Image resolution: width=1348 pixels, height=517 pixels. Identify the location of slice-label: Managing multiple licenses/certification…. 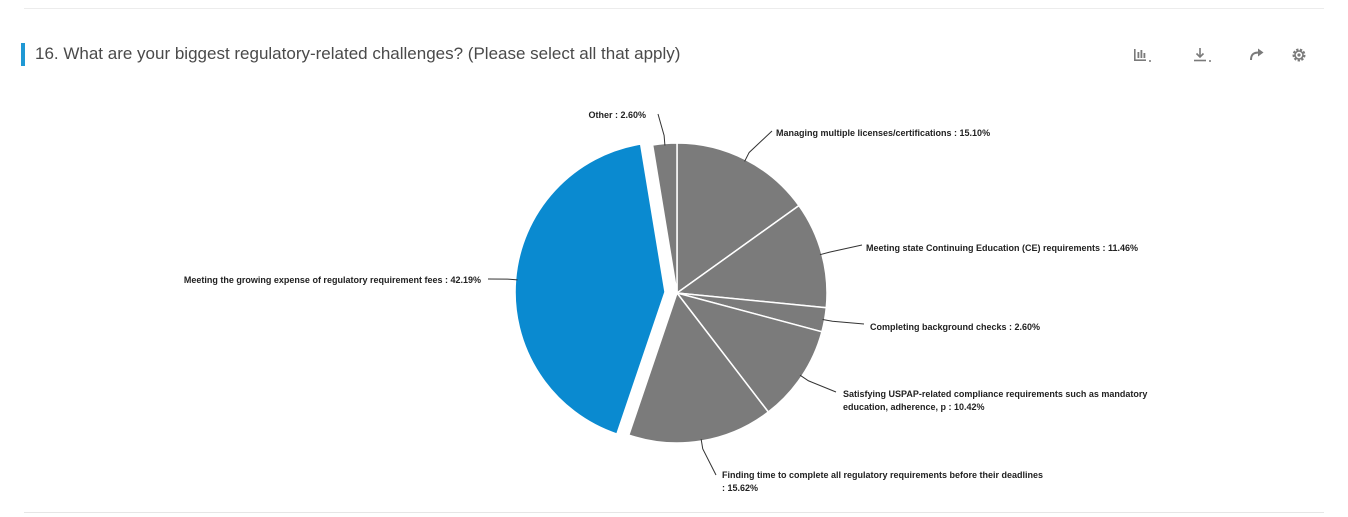
(883, 133).